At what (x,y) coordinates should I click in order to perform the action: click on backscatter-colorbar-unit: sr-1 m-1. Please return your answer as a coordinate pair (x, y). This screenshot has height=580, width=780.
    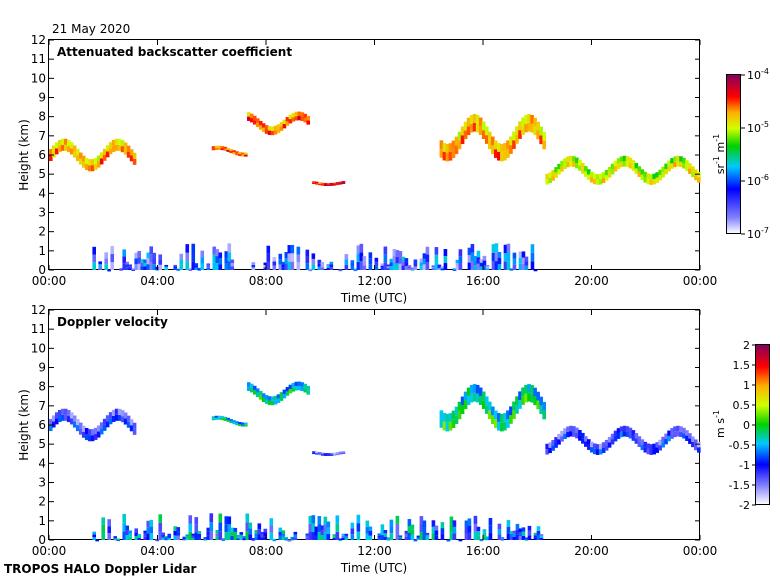
    Looking at the image, I should click on (719, 154).